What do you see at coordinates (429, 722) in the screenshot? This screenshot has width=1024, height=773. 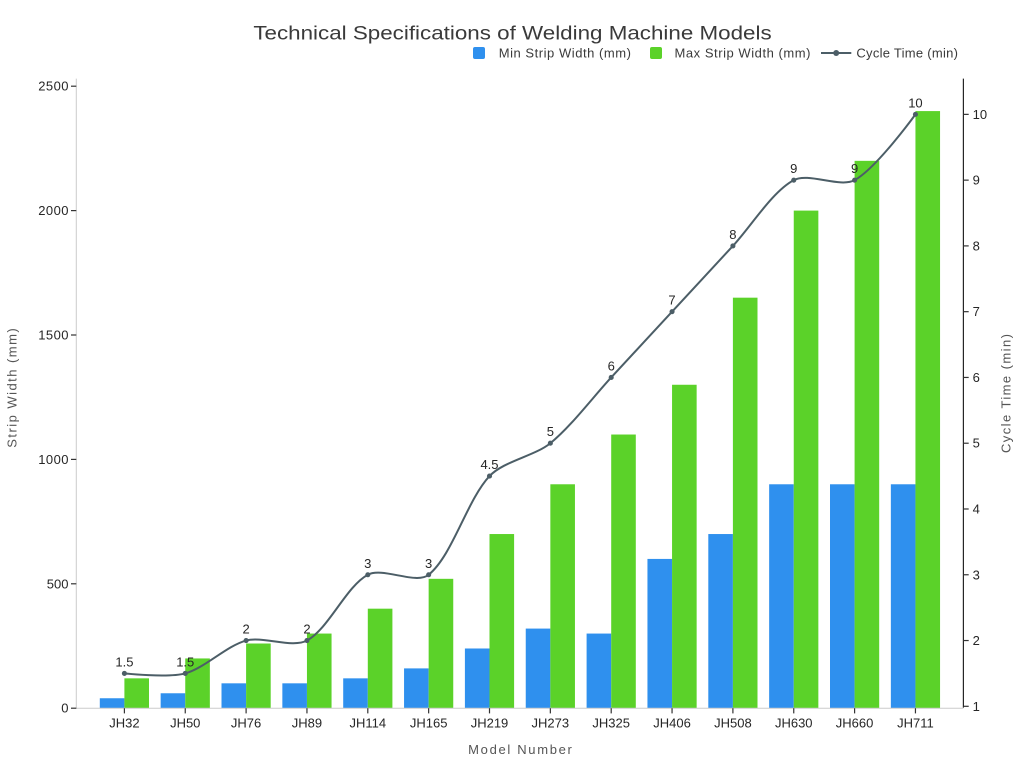 I see `svg-text: JH165` at bounding box center [429, 722].